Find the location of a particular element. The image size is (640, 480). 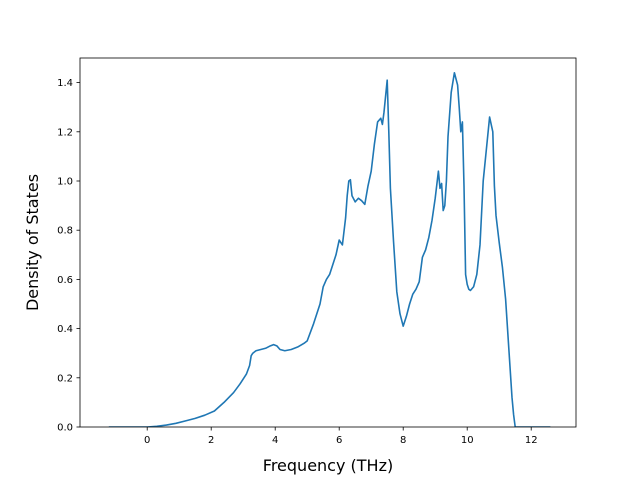

x-axis-label: Frequency (THz) is located at coordinates (328, 465).